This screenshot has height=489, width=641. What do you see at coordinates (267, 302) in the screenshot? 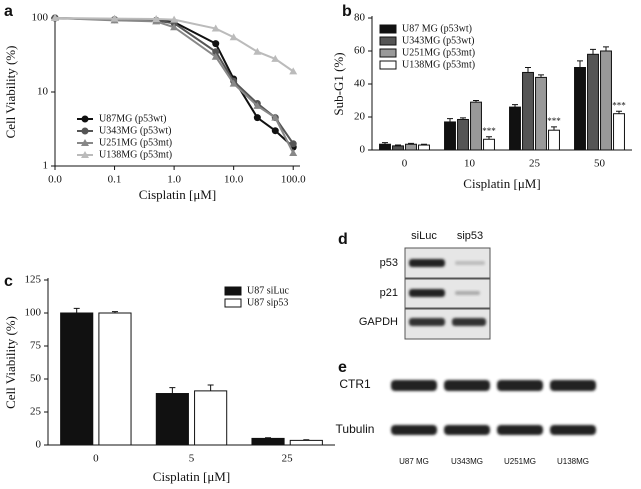
I see `legend-label: U87 sip53` at bounding box center [267, 302].